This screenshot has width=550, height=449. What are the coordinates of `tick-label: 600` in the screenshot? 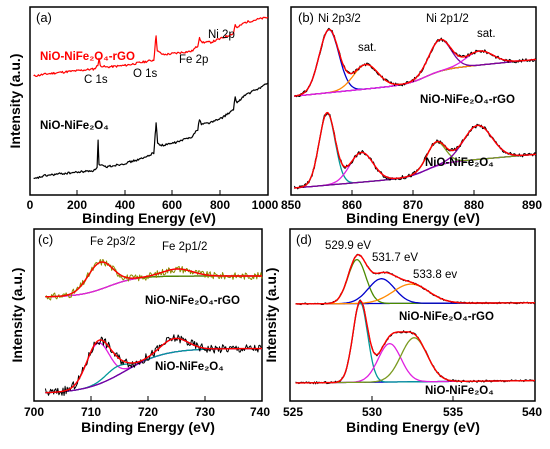 It's located at (172, 205).